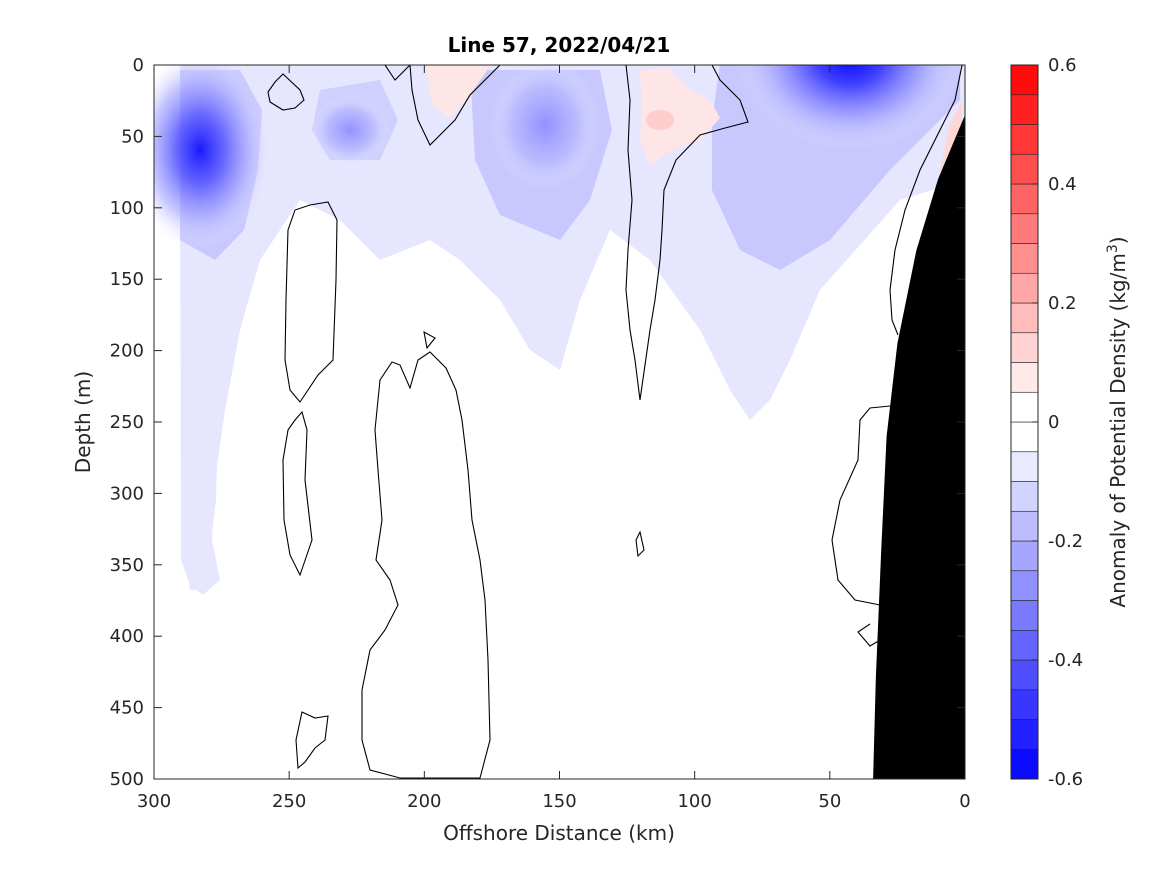  What do you see at coordinates (132, 136) in the screenshot?
I see `y-tick-label: 50` at bounding box center [132, 136].